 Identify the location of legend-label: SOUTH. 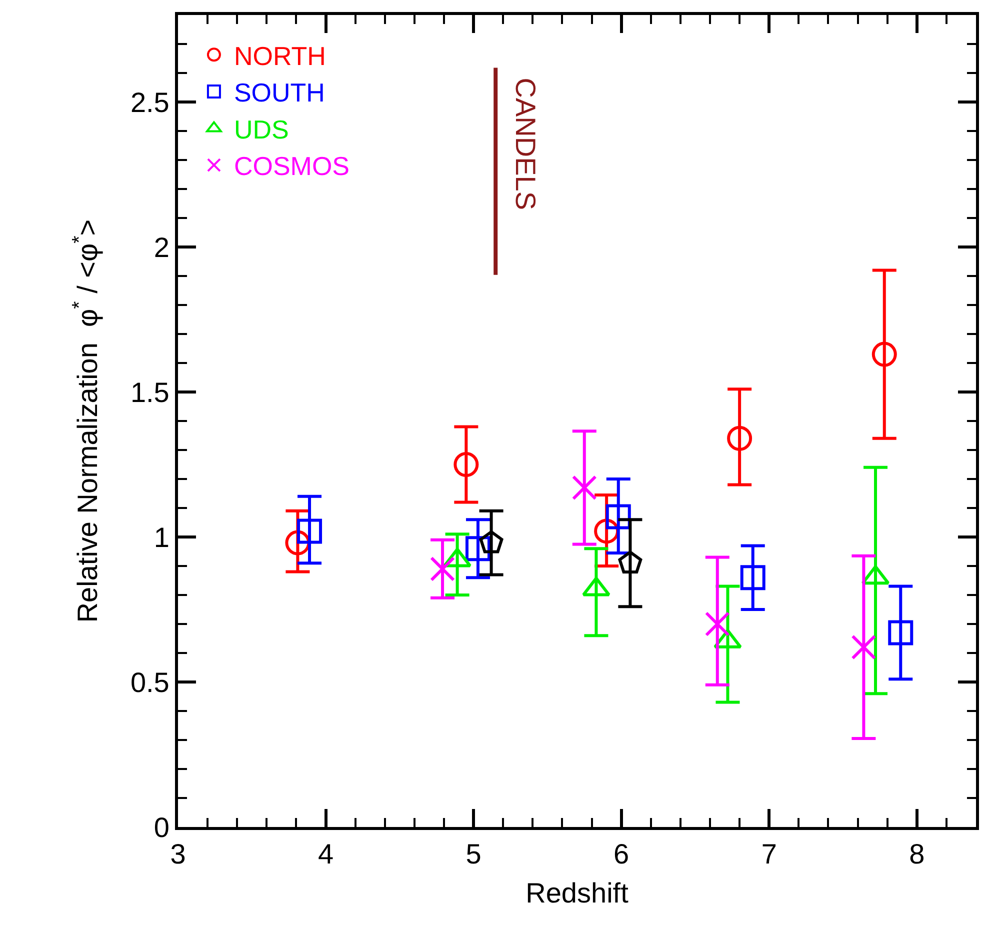
(279, 93).